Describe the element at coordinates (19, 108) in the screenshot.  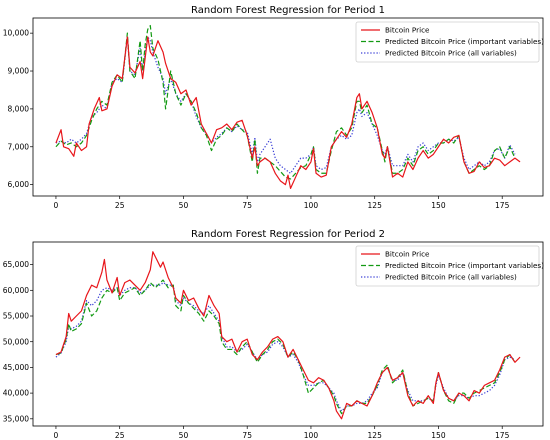
I see `y-tick-label: 8,000` at that location.